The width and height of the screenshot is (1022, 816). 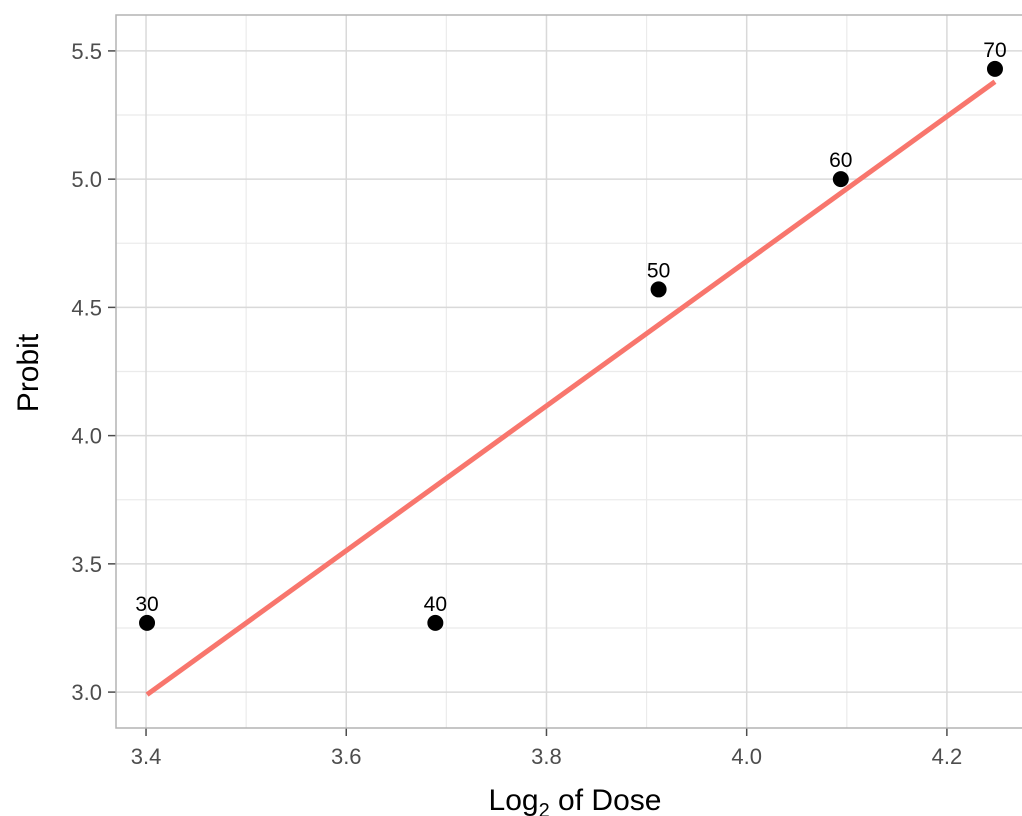 I want to click on y-tick-label: 5.5, so click(x=86, y=51).